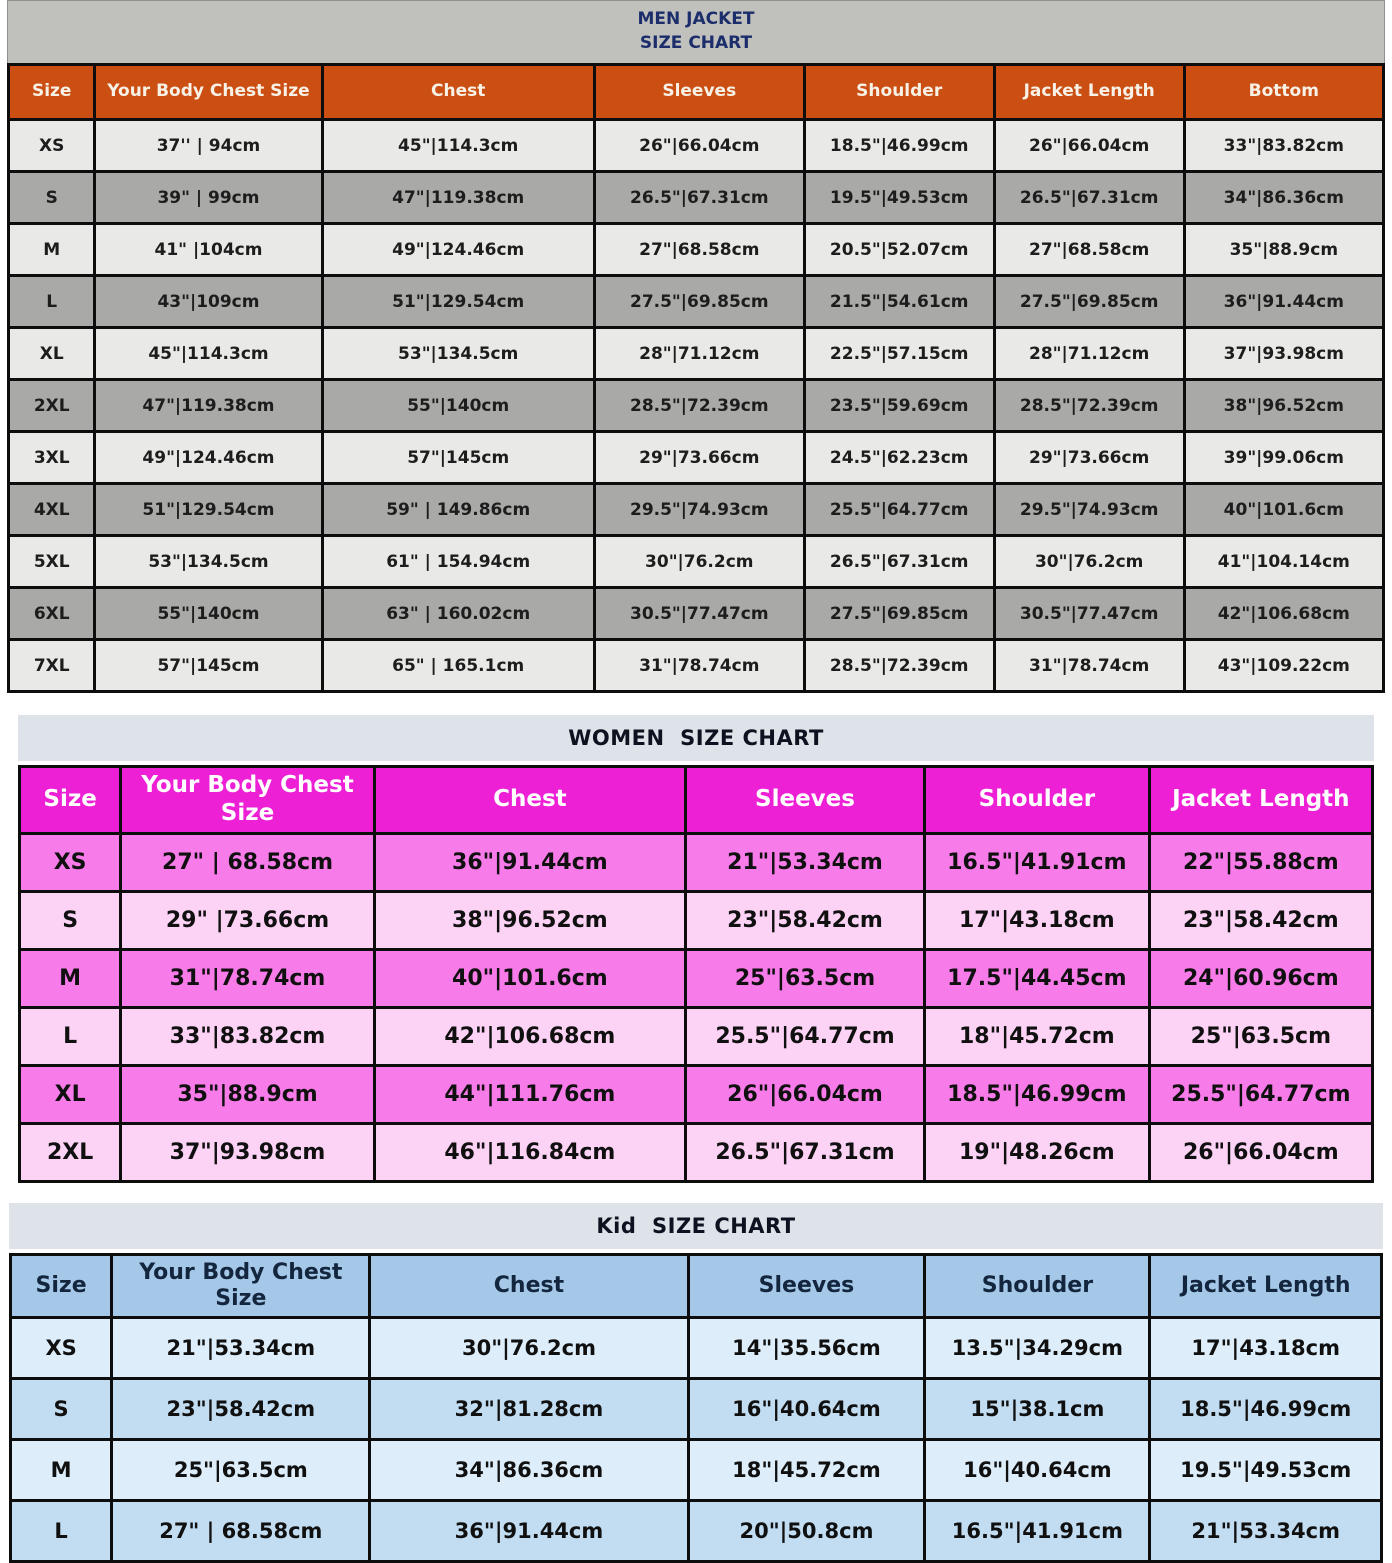 The width and height of the screenshot is (1392, 1563). What do you see at coordinates (208, 509) in the screenshot?
I see `measurement-cell: 51"|129.54cm` at bounding box center [208, 509].